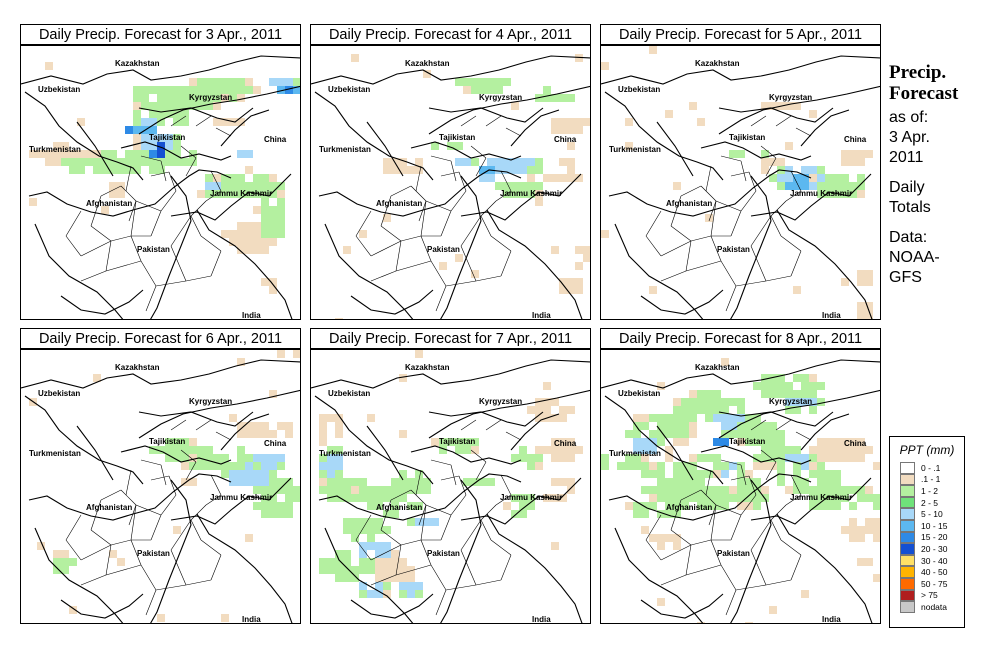  I want to click on country-label-kyrgyzstan: Kyrgyzstan, so click(790, 97).